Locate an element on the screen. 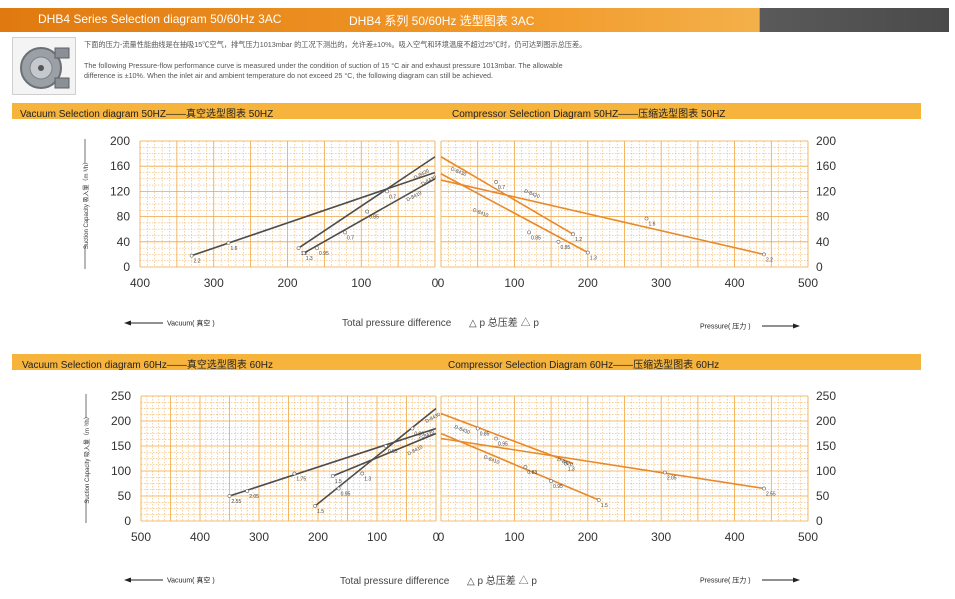 The height and width of the screenshot is (599, 955). point-label: 2.05 is located at coordinates (254, 497).